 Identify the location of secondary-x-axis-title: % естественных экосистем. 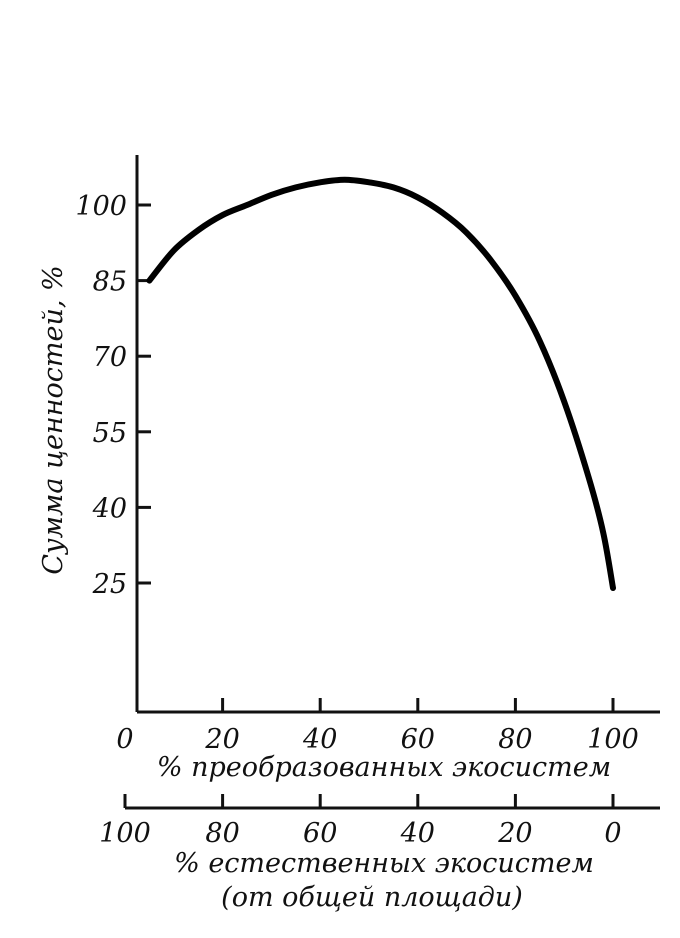
(384, 863).